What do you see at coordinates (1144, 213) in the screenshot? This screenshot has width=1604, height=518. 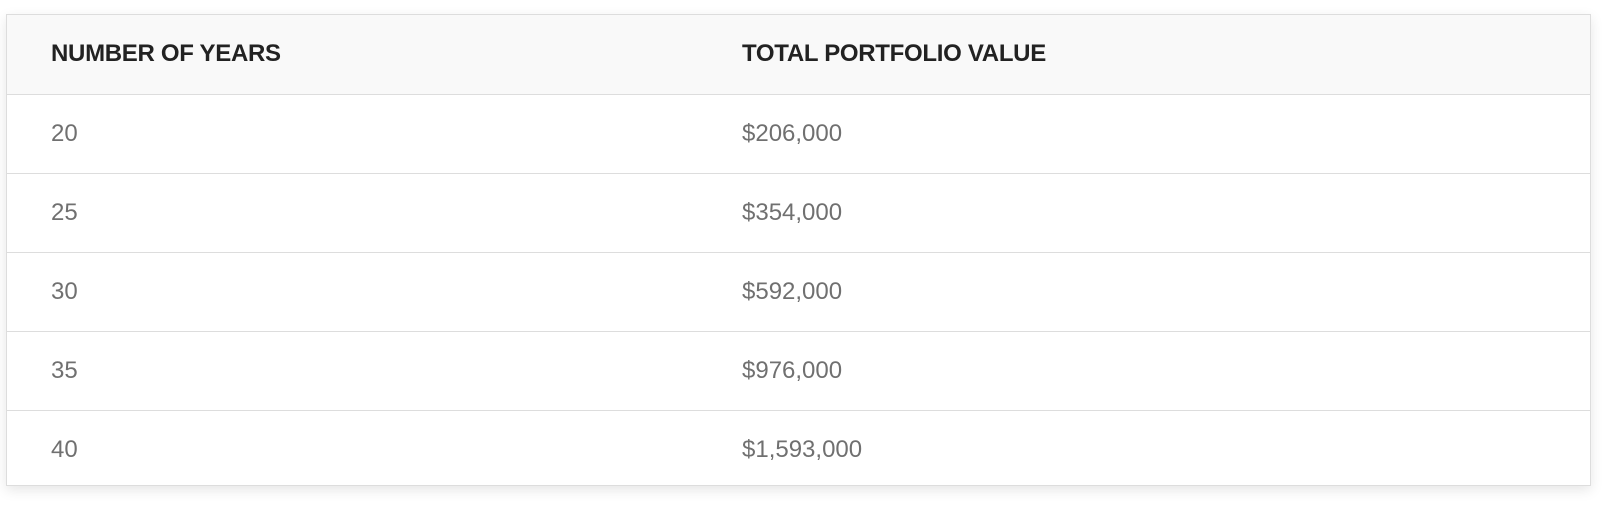 I see `cell-portfolio-value: $354,000` at bounding box center [1144, 213].